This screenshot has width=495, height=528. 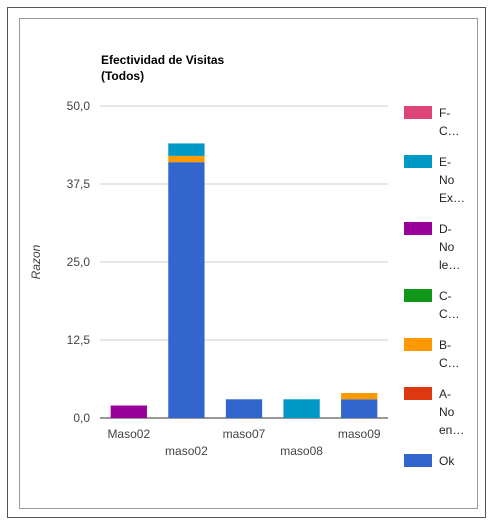 I want to click on y-tick-label: 12,5, so click(x=79, y=340).